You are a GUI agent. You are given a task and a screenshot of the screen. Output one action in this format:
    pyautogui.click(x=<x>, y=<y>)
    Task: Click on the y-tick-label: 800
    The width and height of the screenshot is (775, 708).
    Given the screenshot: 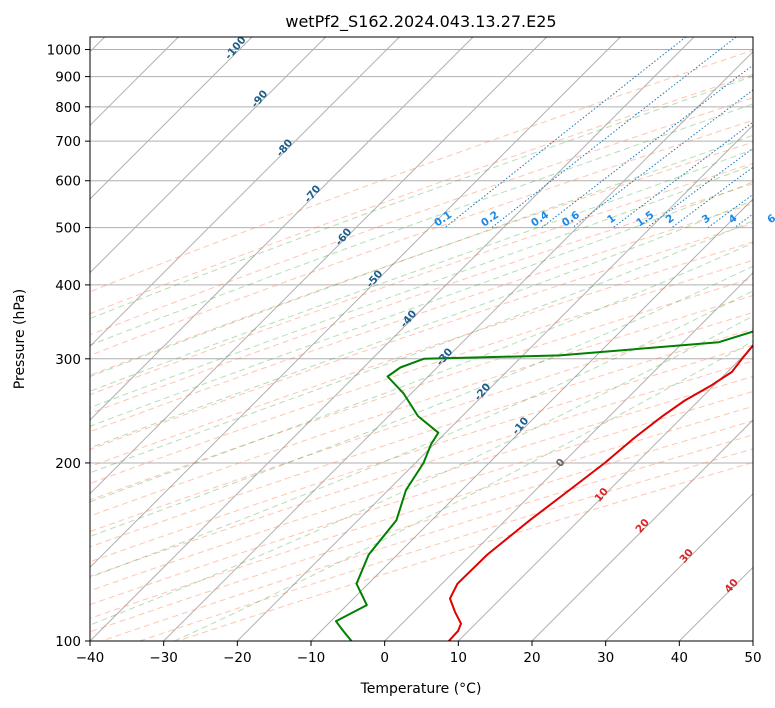 What is the action you would take?
    pyautogui.click(x=68, y=108)
    